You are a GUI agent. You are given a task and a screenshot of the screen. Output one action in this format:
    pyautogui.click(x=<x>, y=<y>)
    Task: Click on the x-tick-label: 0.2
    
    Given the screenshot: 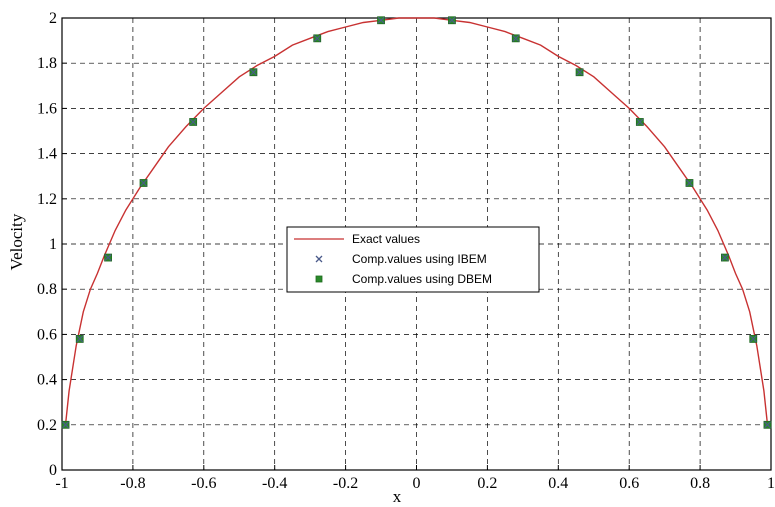 What is the action you would take?
    pyautogui.click(x=487, y=483)
    